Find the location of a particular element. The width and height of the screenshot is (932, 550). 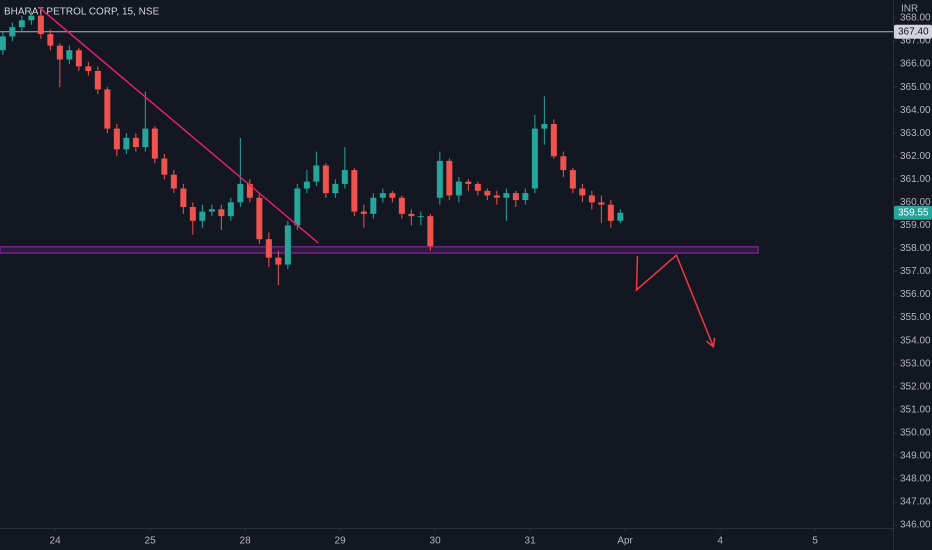

trend-line is located at coordinates (179, 125).